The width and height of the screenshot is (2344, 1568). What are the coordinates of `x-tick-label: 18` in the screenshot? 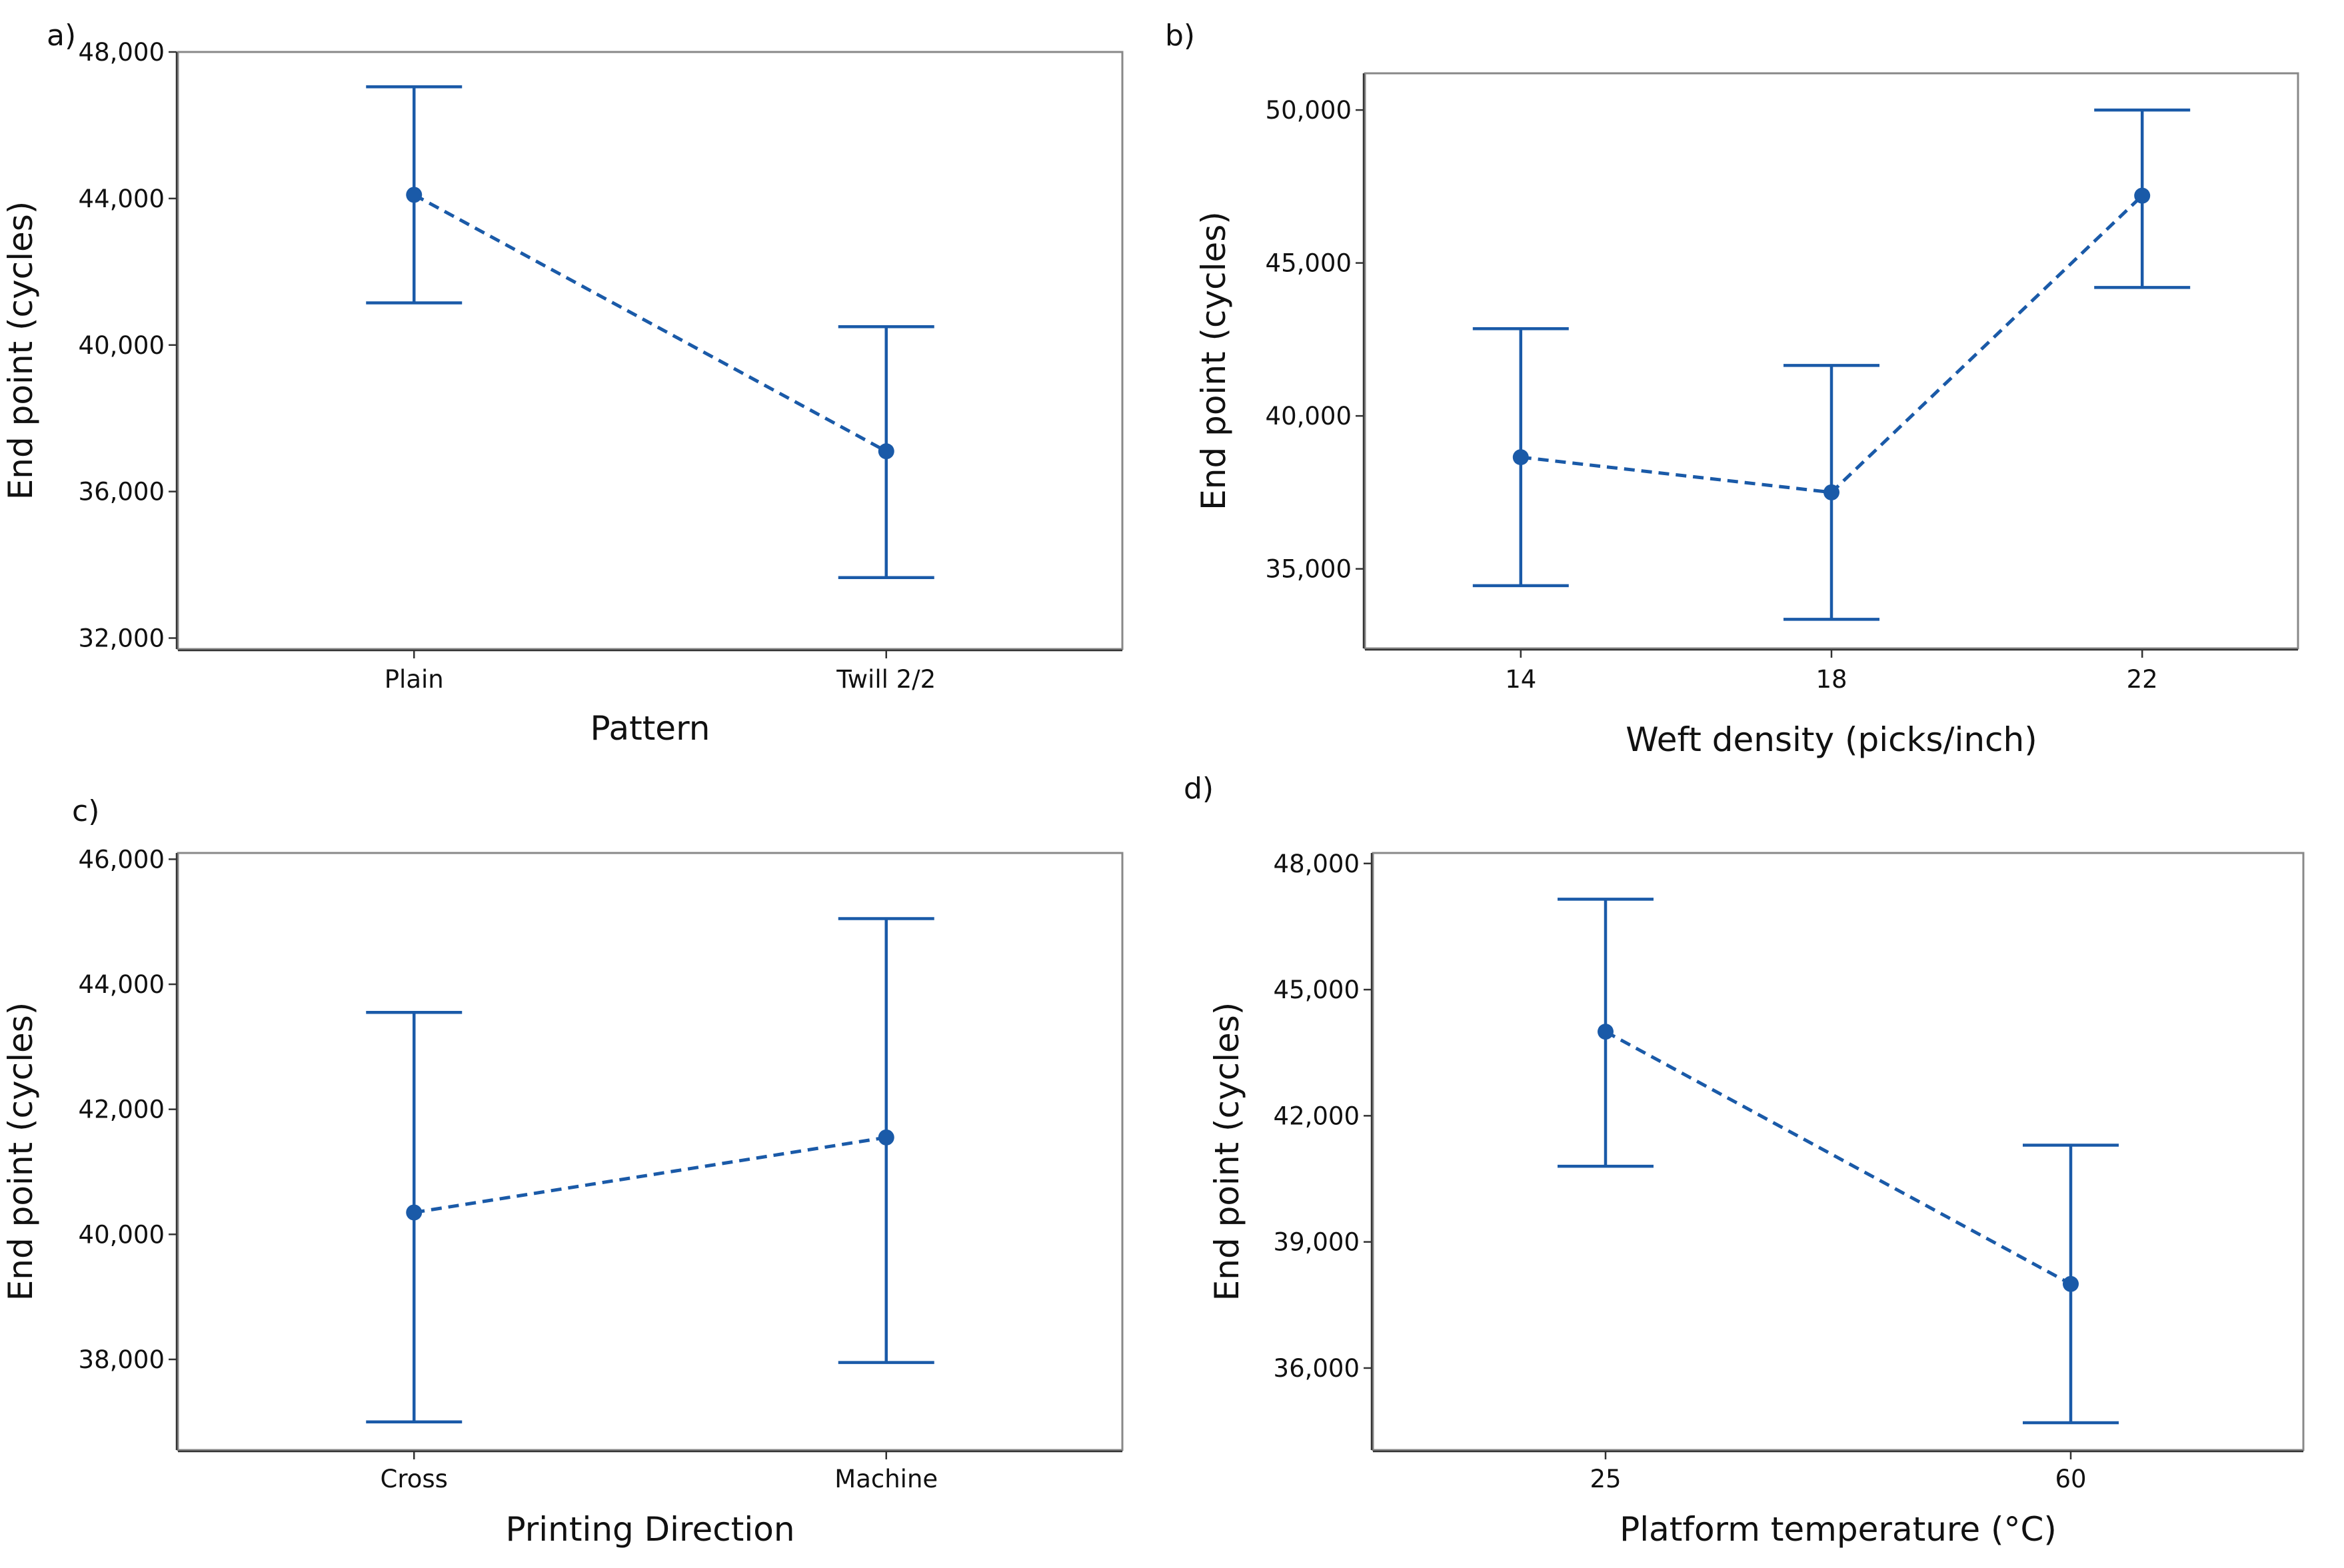 It's located at (1831, 679).